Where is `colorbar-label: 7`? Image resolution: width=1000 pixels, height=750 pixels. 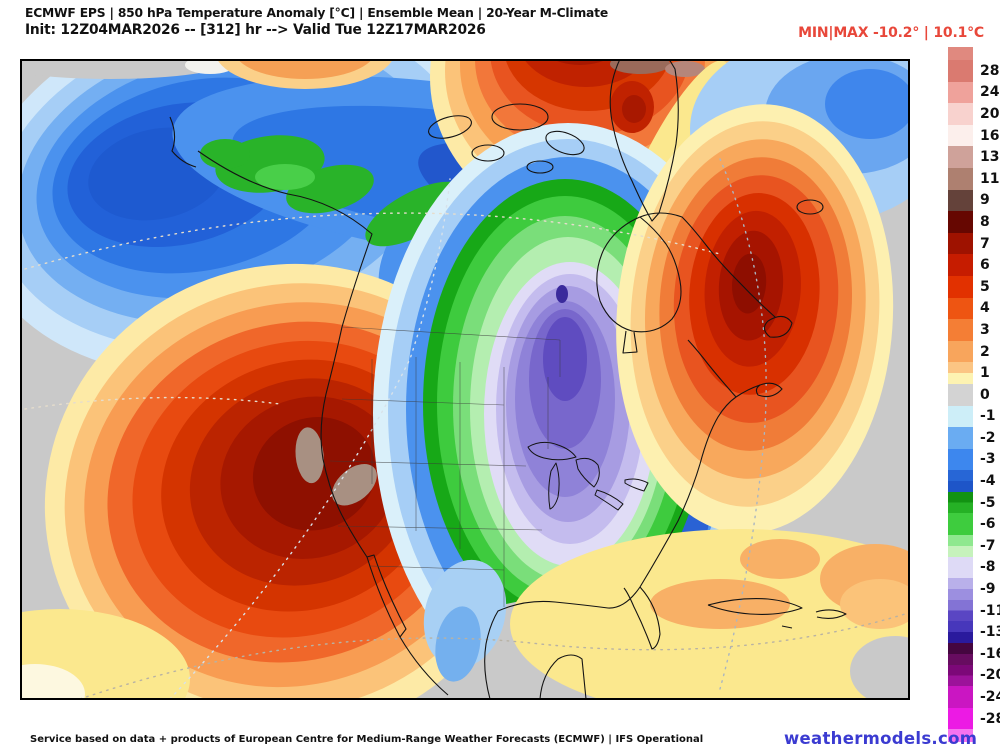 colorbar-label: 7 is located at coordinates (985, 243).